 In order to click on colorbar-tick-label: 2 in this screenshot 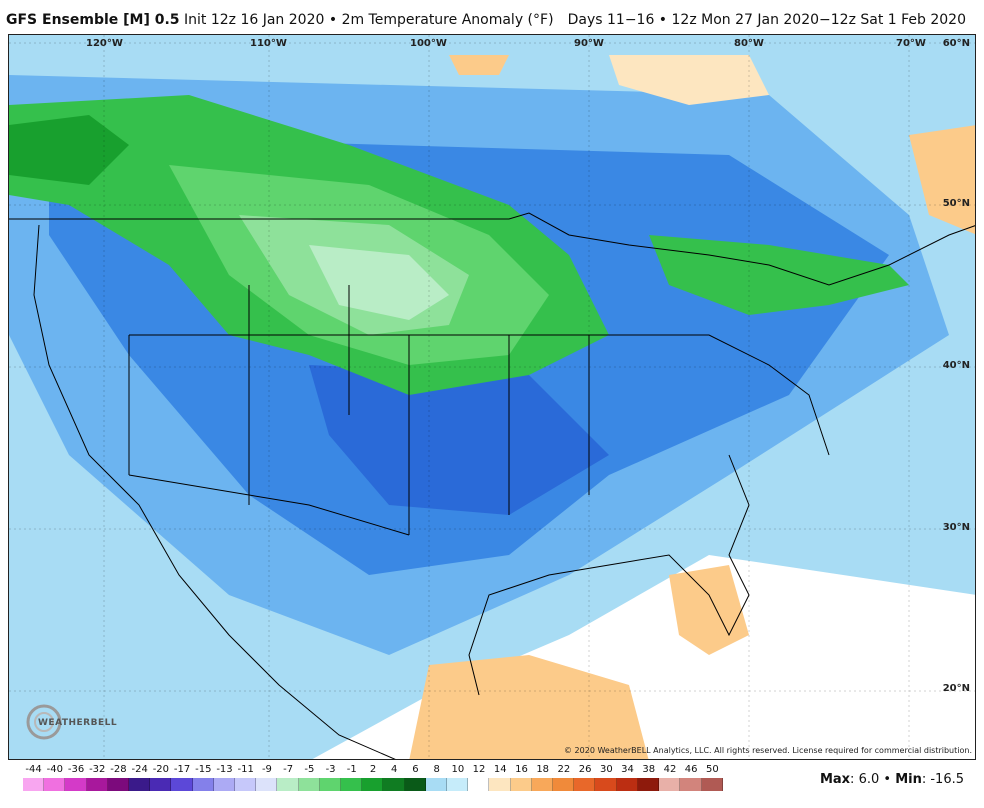, I will do `click(373, 769)`.